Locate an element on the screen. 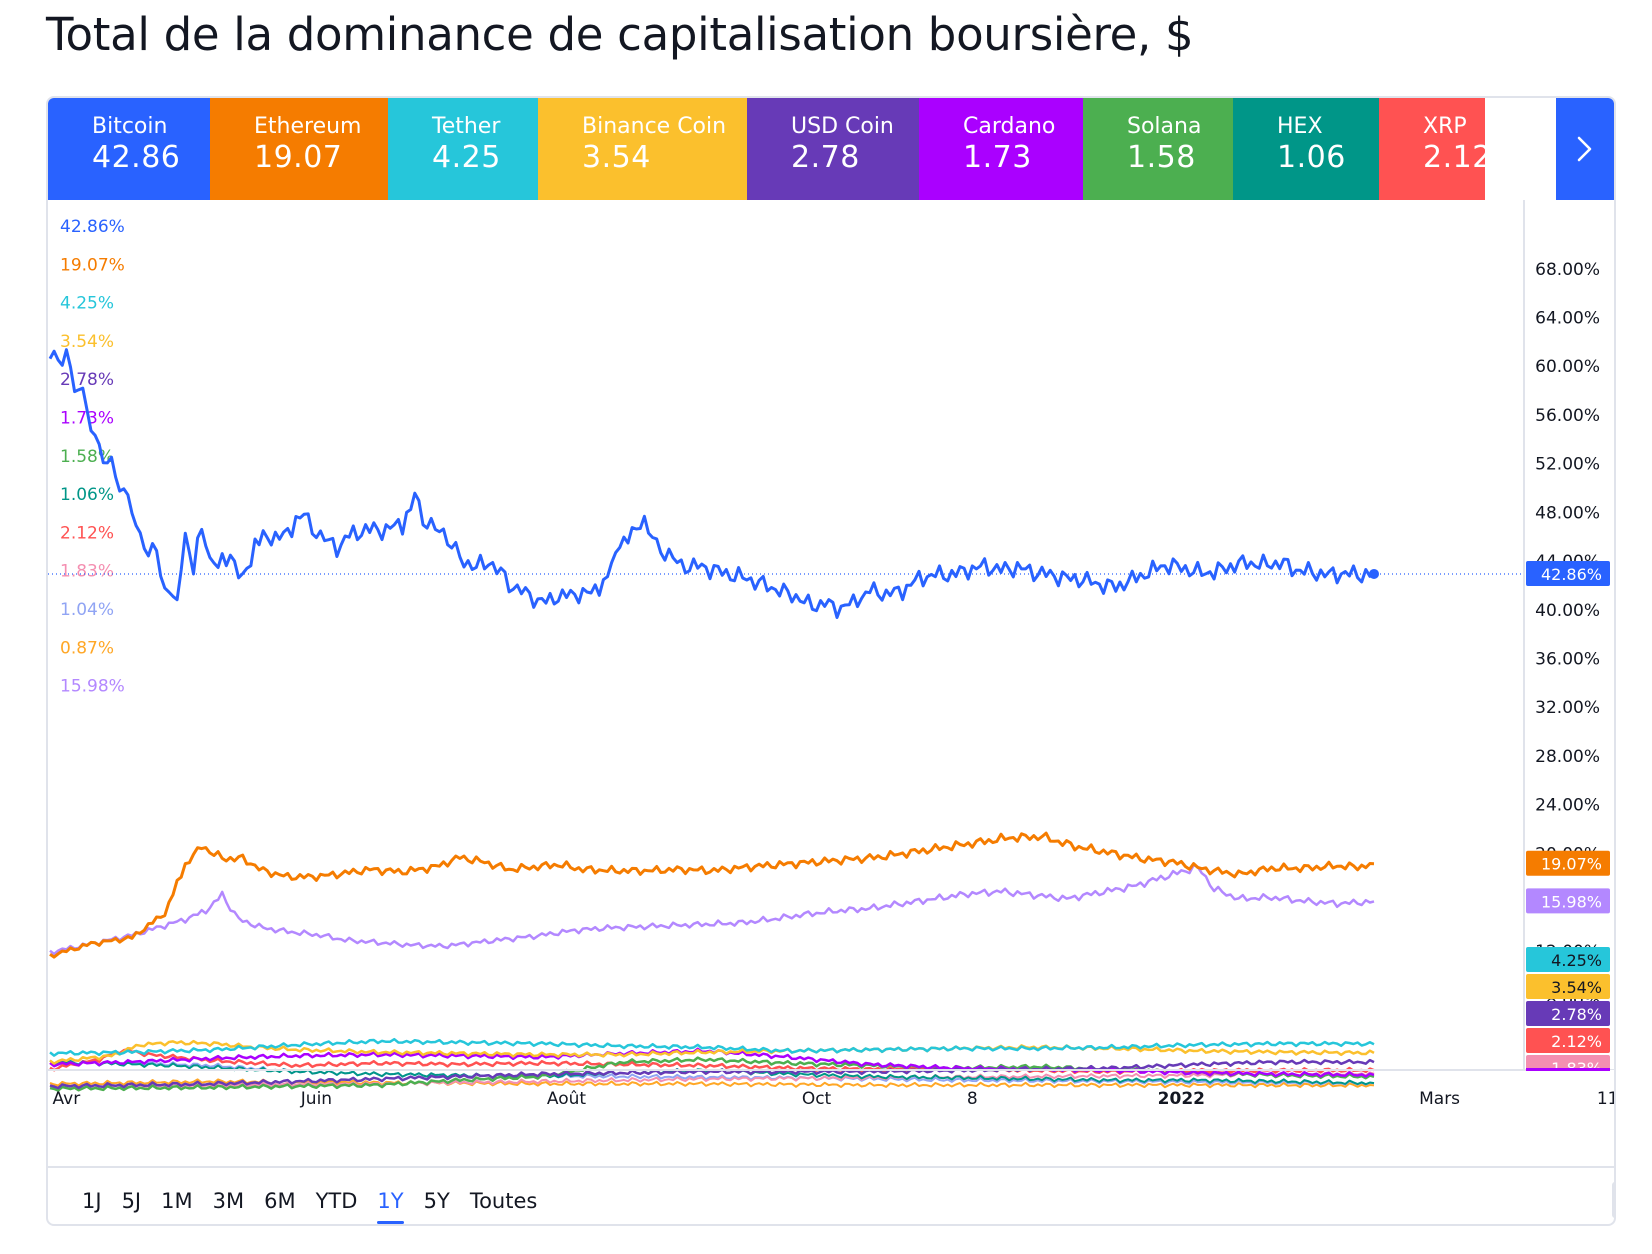 This screenshot has width=1652, height=1254. range-button-toutes: Toutes is located at coordinates (503, 1201).